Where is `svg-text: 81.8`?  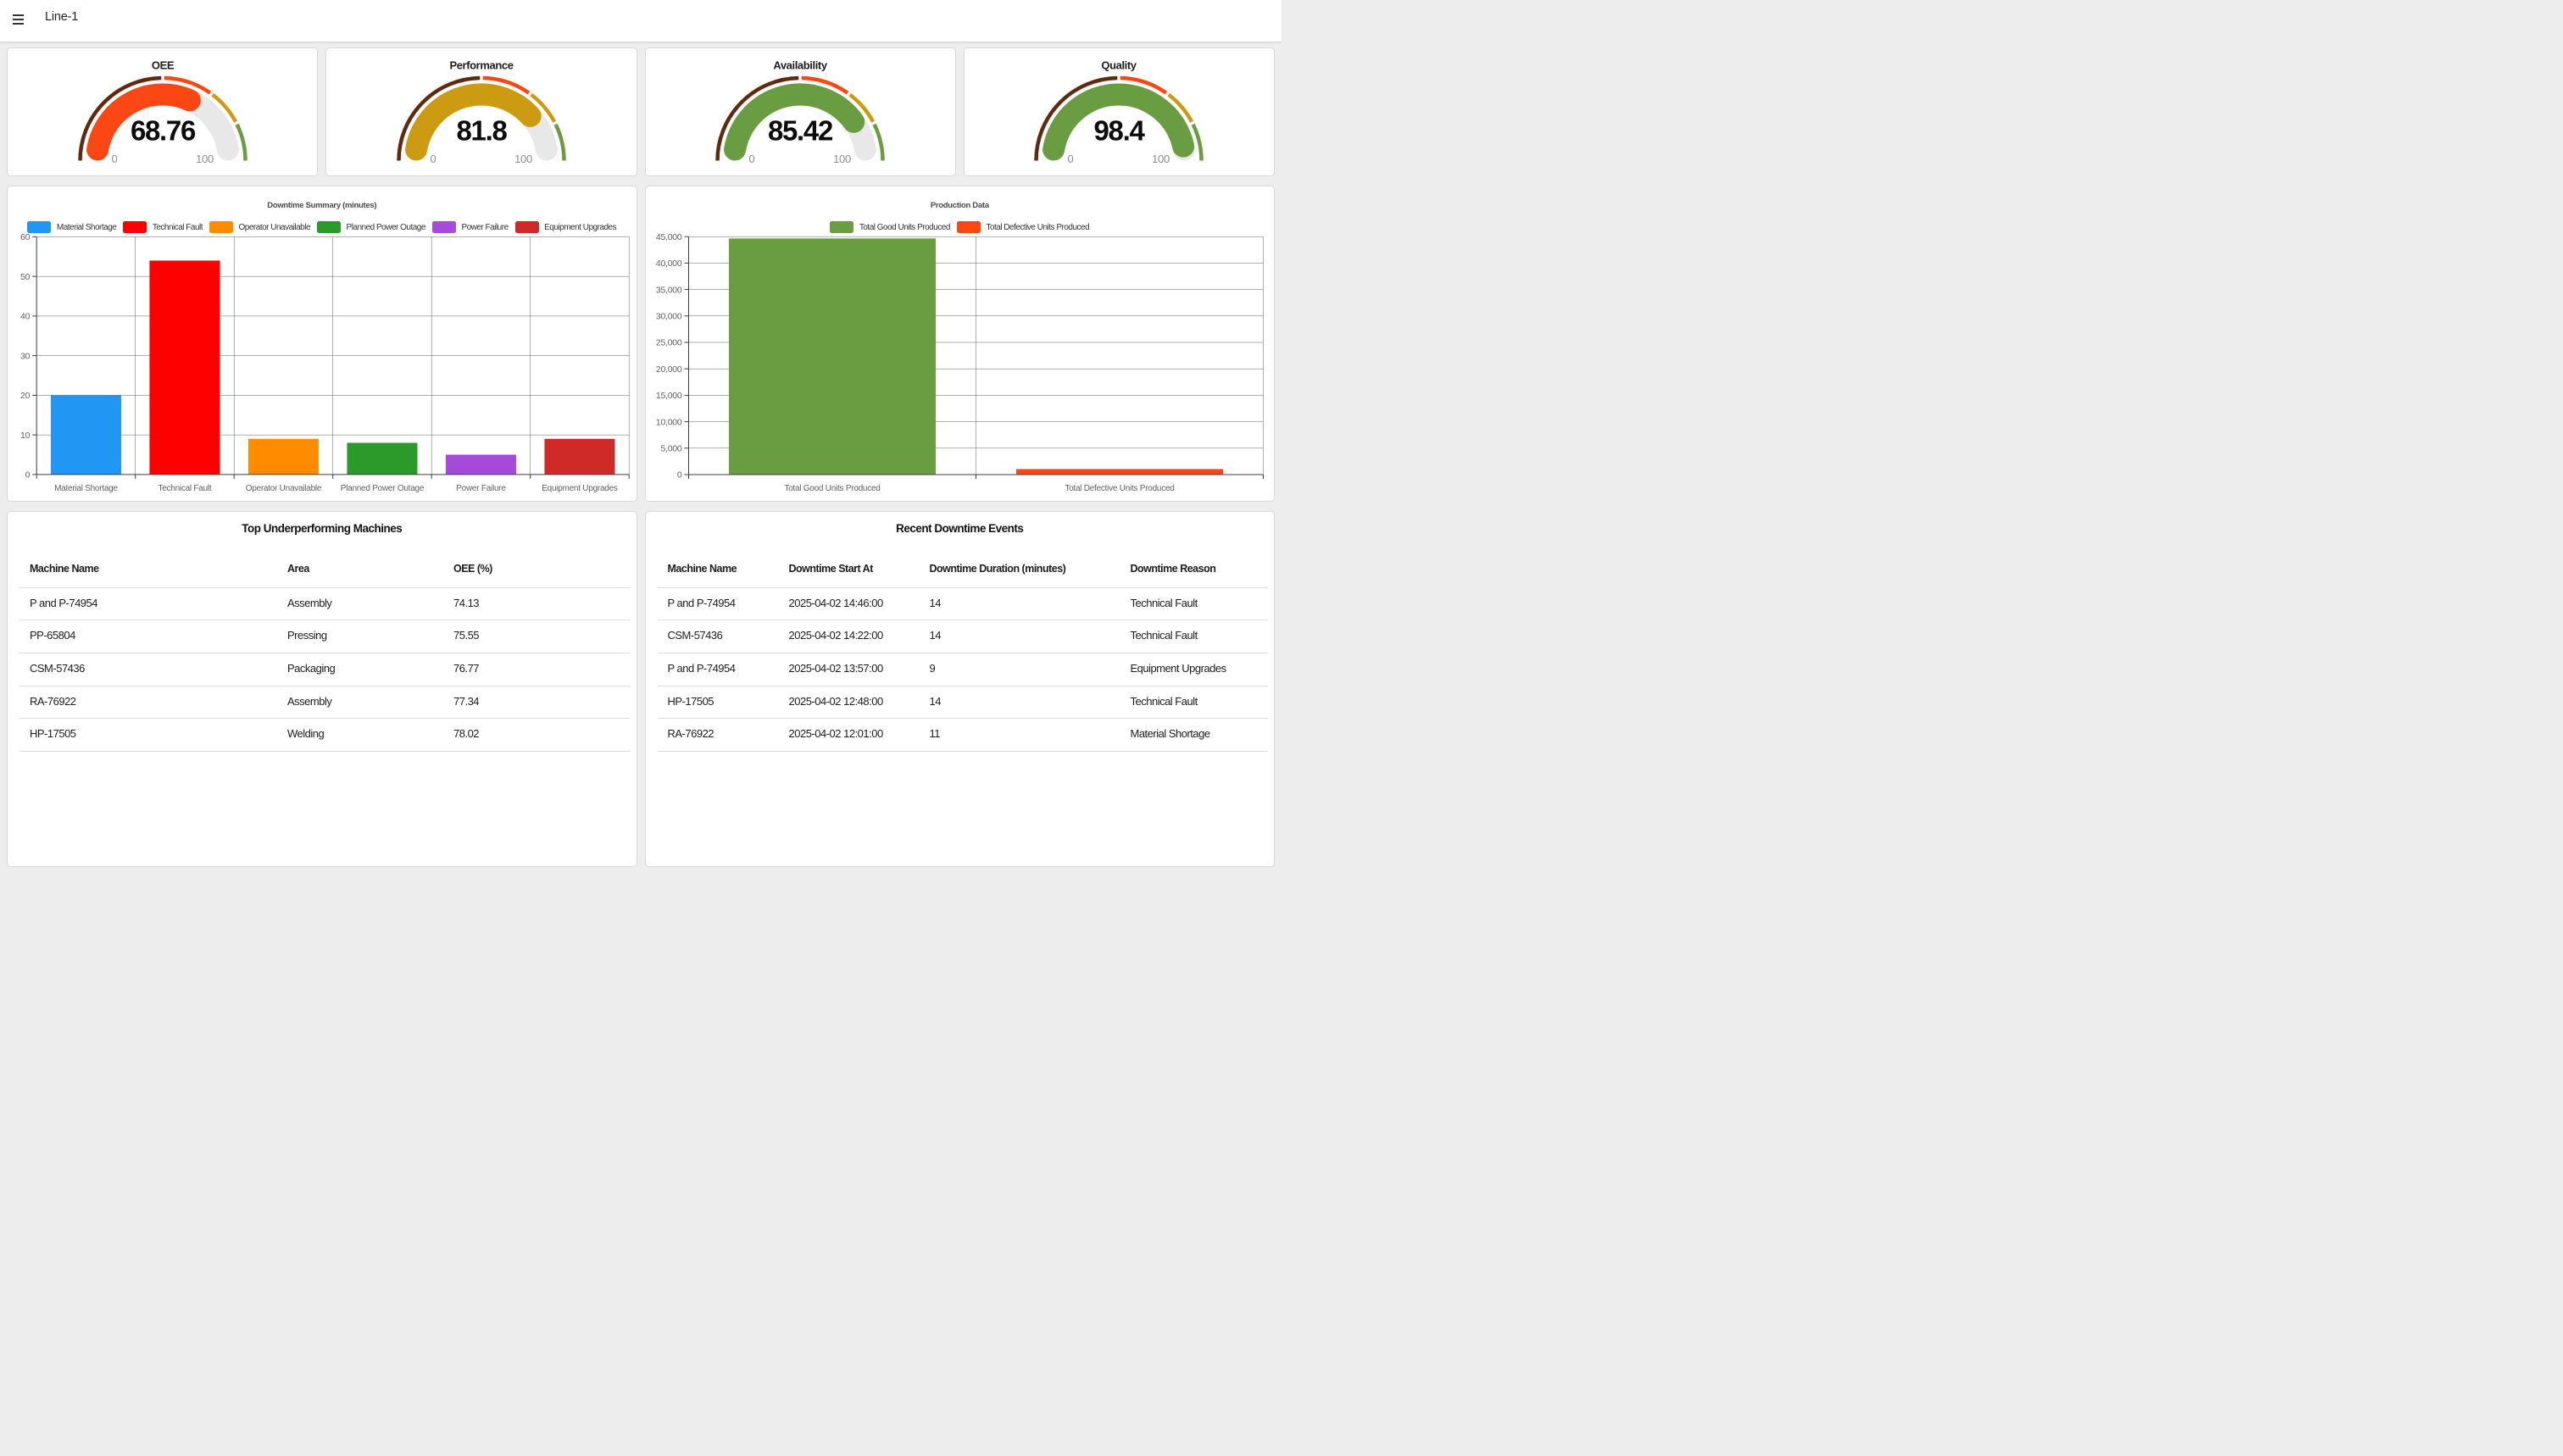
svg-text: 81.8 is located at coordinates (481, 131).